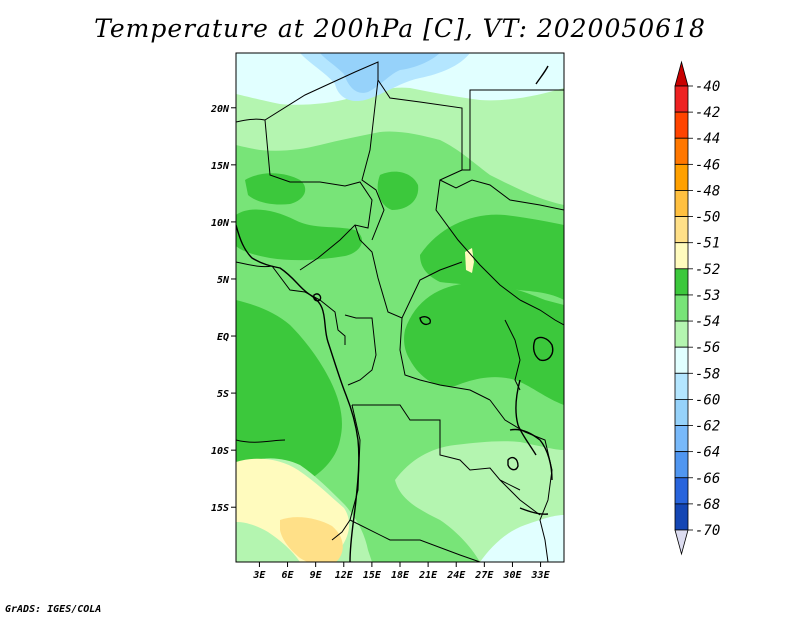  What do you see at coordinates (316, 575) in the screenshot?
I see `lon-tick-label: 9E` at bounding box center [316, 575].